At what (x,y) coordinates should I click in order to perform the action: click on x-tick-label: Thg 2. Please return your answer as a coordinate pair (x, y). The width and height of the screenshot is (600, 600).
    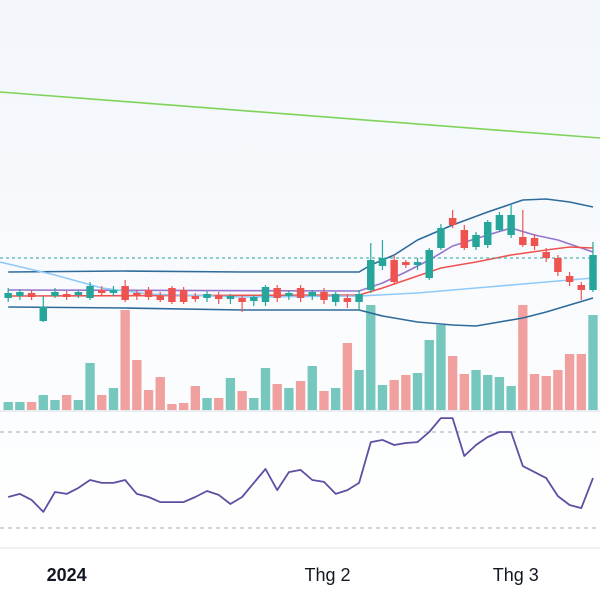
    Looking at the image, I should click on (327, 575).